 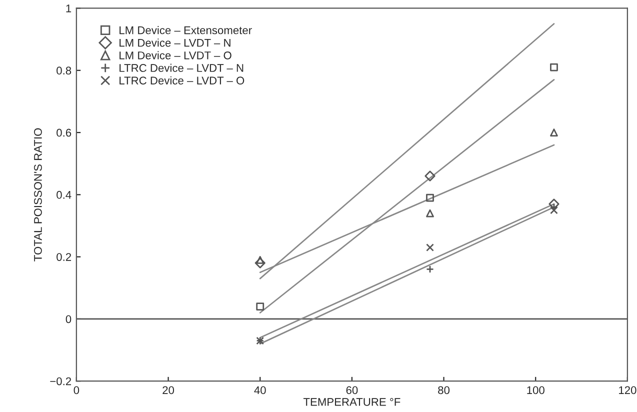 I want to click on x-tick-label: 20, so click(x=168, y=390).